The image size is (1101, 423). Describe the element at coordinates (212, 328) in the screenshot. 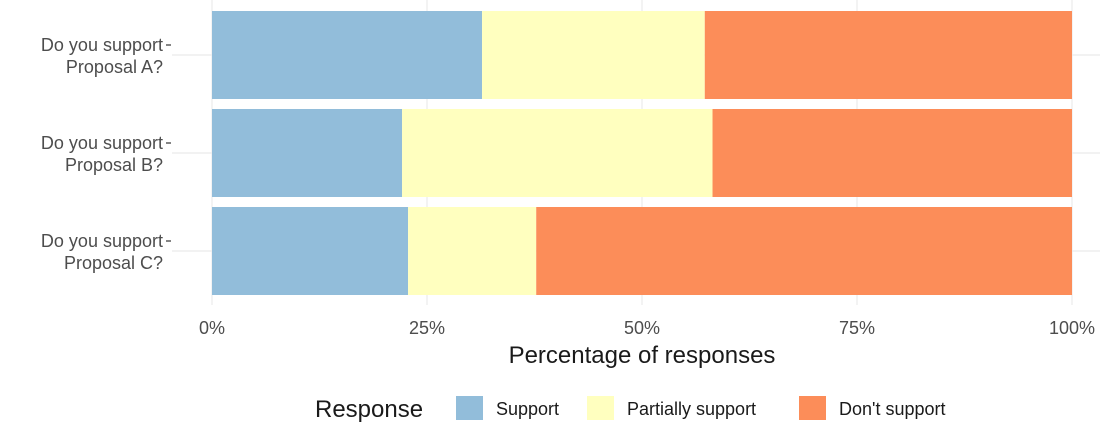

I see `x-tick-label-0: 0%` at that location.